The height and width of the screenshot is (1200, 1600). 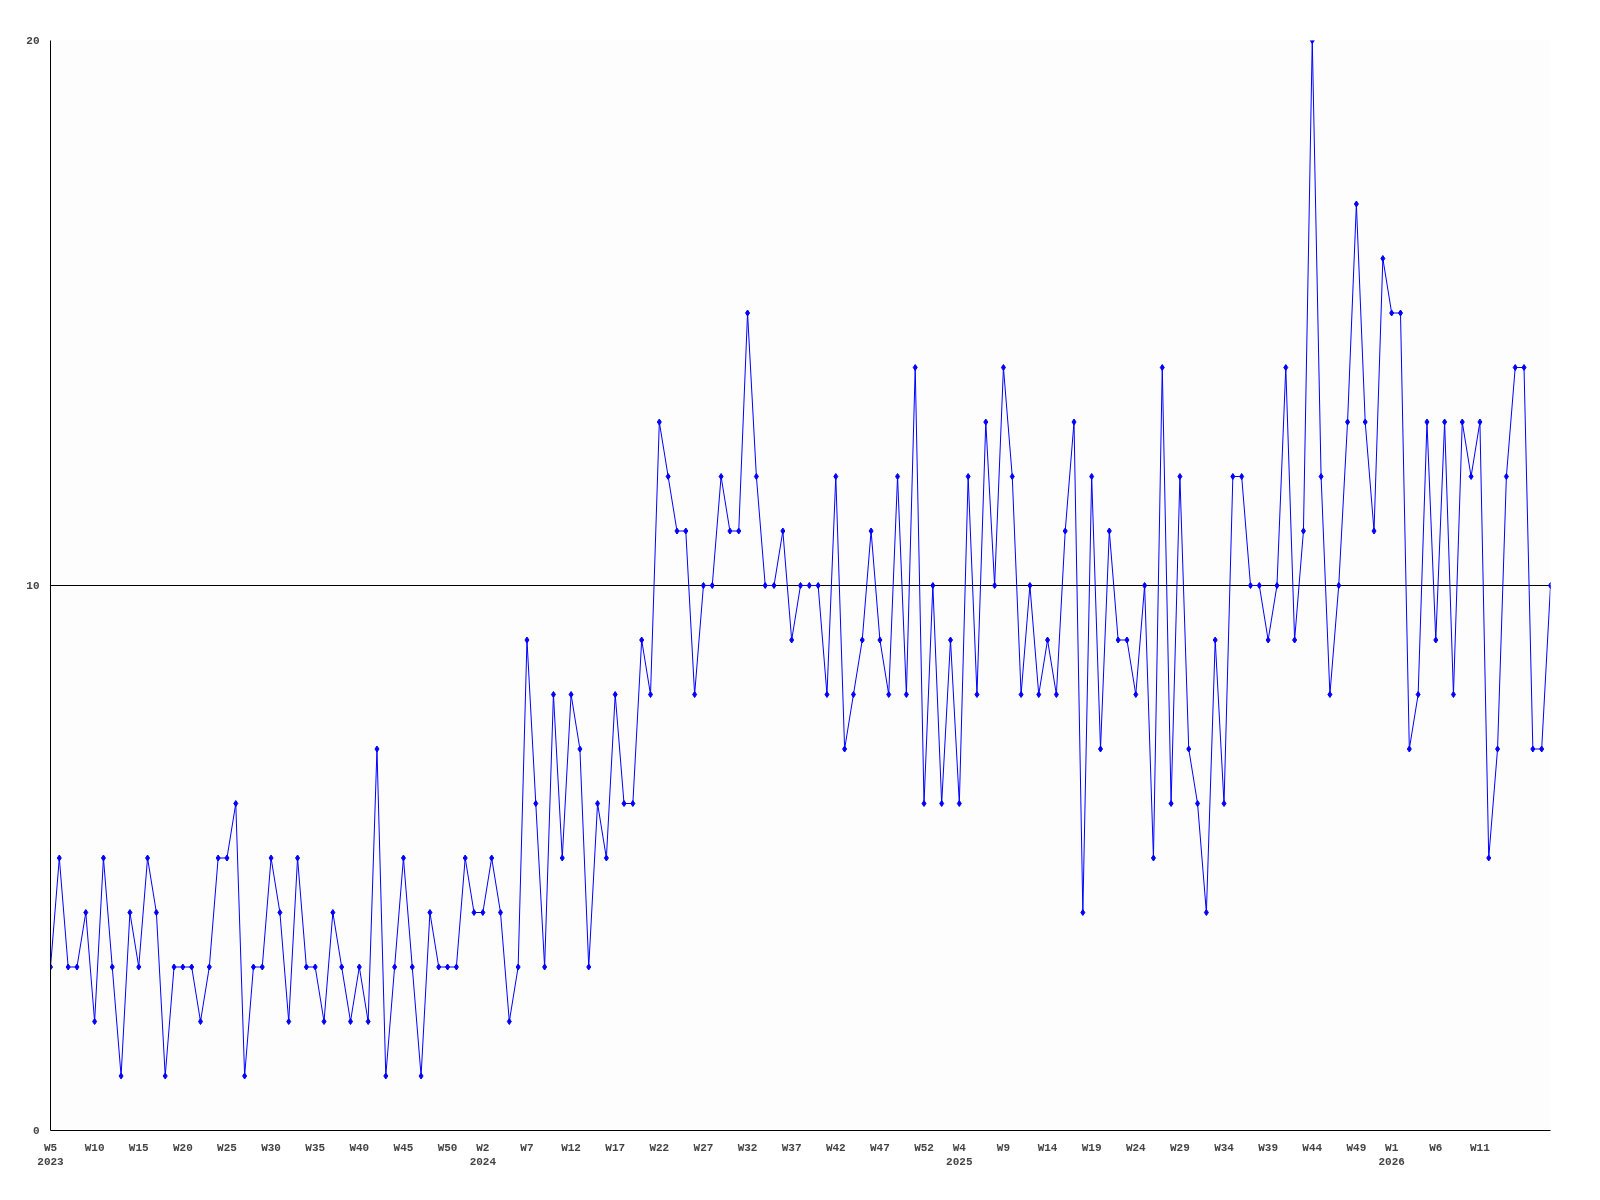 I want to click on x-tick-label: W12, so click(x=571, y=1147).